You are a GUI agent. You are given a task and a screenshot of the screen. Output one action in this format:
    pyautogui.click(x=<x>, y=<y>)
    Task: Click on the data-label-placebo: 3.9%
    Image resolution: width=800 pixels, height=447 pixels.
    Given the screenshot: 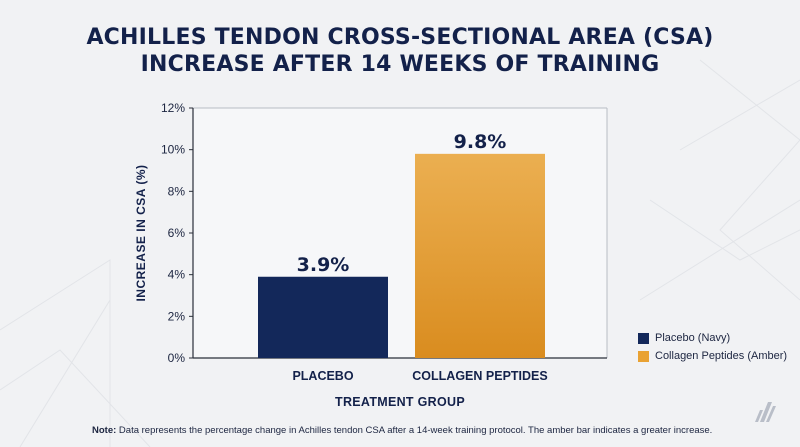 What is the action you would take?
    pyautogui.click(x=323, y=265)
    